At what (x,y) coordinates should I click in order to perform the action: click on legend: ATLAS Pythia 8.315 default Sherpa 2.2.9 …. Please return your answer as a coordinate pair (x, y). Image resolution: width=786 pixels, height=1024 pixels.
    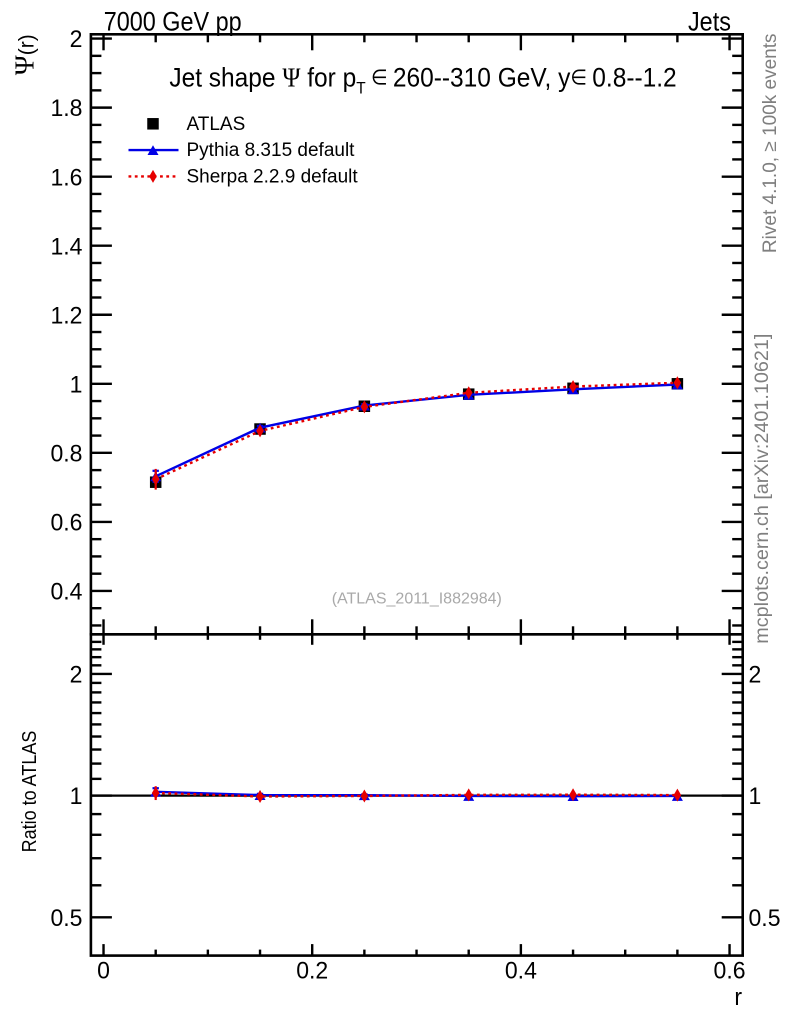
    Looking at the image, I should click on (243, 150).